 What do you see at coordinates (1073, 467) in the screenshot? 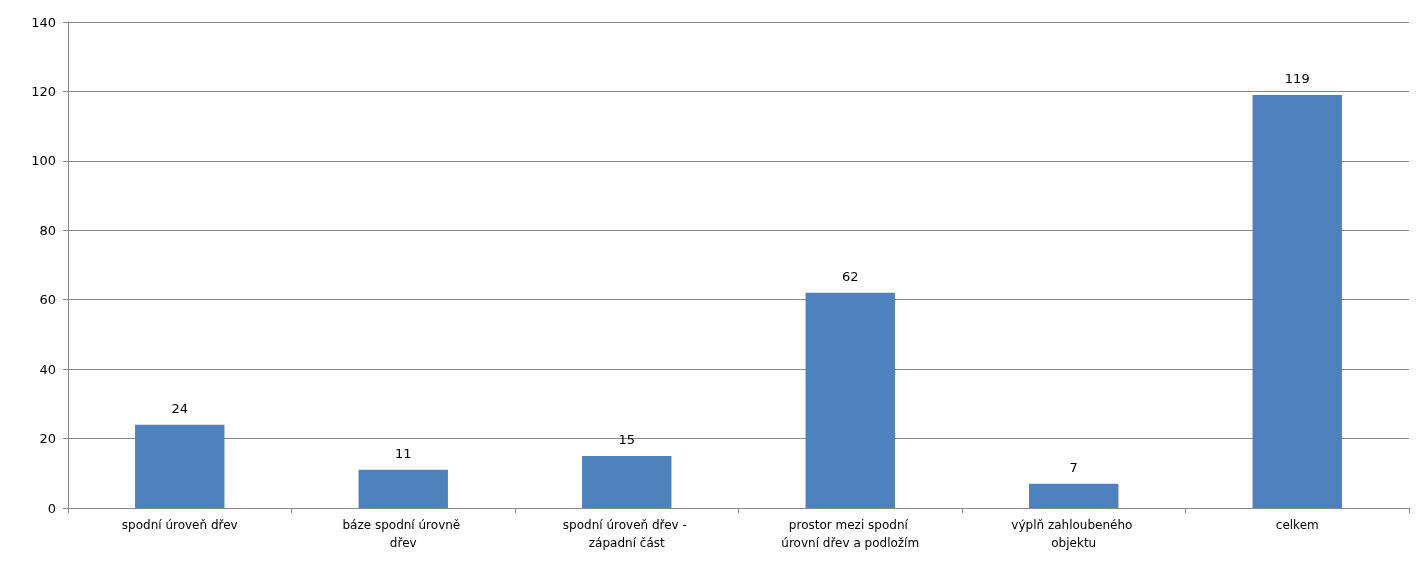
I see `data-label: 7` at bounding box center [1073, 467].